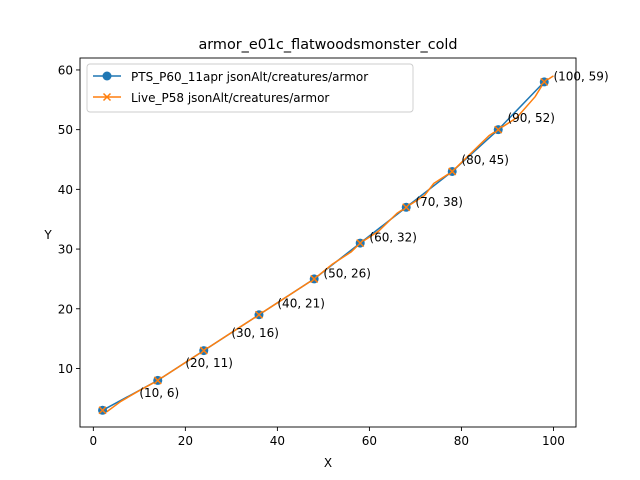 The height and width of the screenshot is (480, 640). I want to click on chart-title: armor_e01c_flatwoodsmonster_cold, so click(327, 45).